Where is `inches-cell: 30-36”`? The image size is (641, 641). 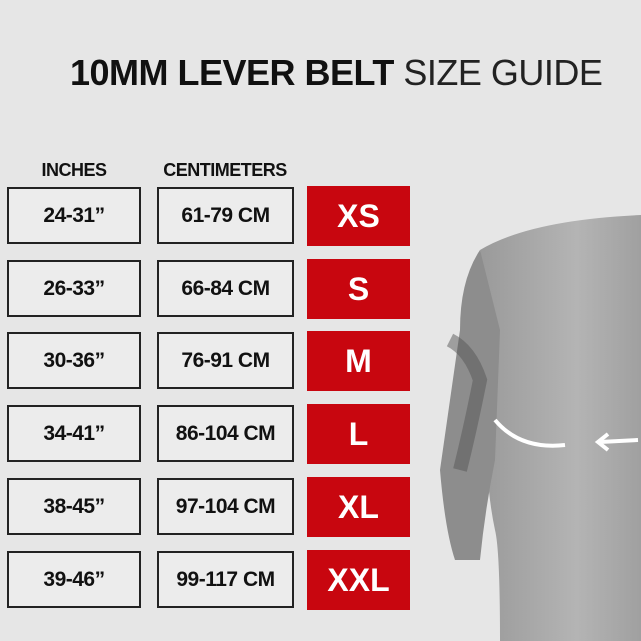
inches-cell: 30-36” is located at coordinates (74, 360).